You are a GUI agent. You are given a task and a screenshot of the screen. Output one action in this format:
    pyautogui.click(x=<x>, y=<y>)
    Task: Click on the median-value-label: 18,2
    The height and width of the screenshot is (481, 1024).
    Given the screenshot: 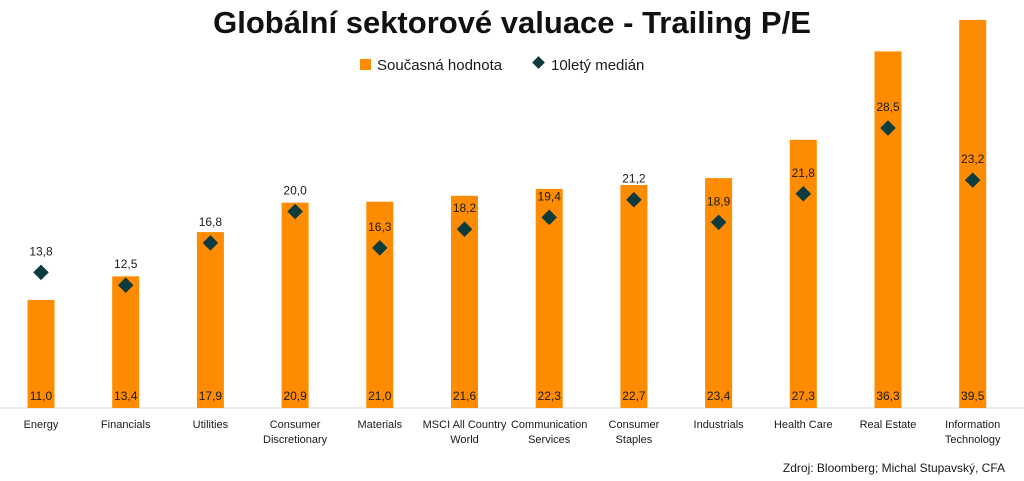 What is the action you would take?
    pyautogui.click(x=465, y=208)
    